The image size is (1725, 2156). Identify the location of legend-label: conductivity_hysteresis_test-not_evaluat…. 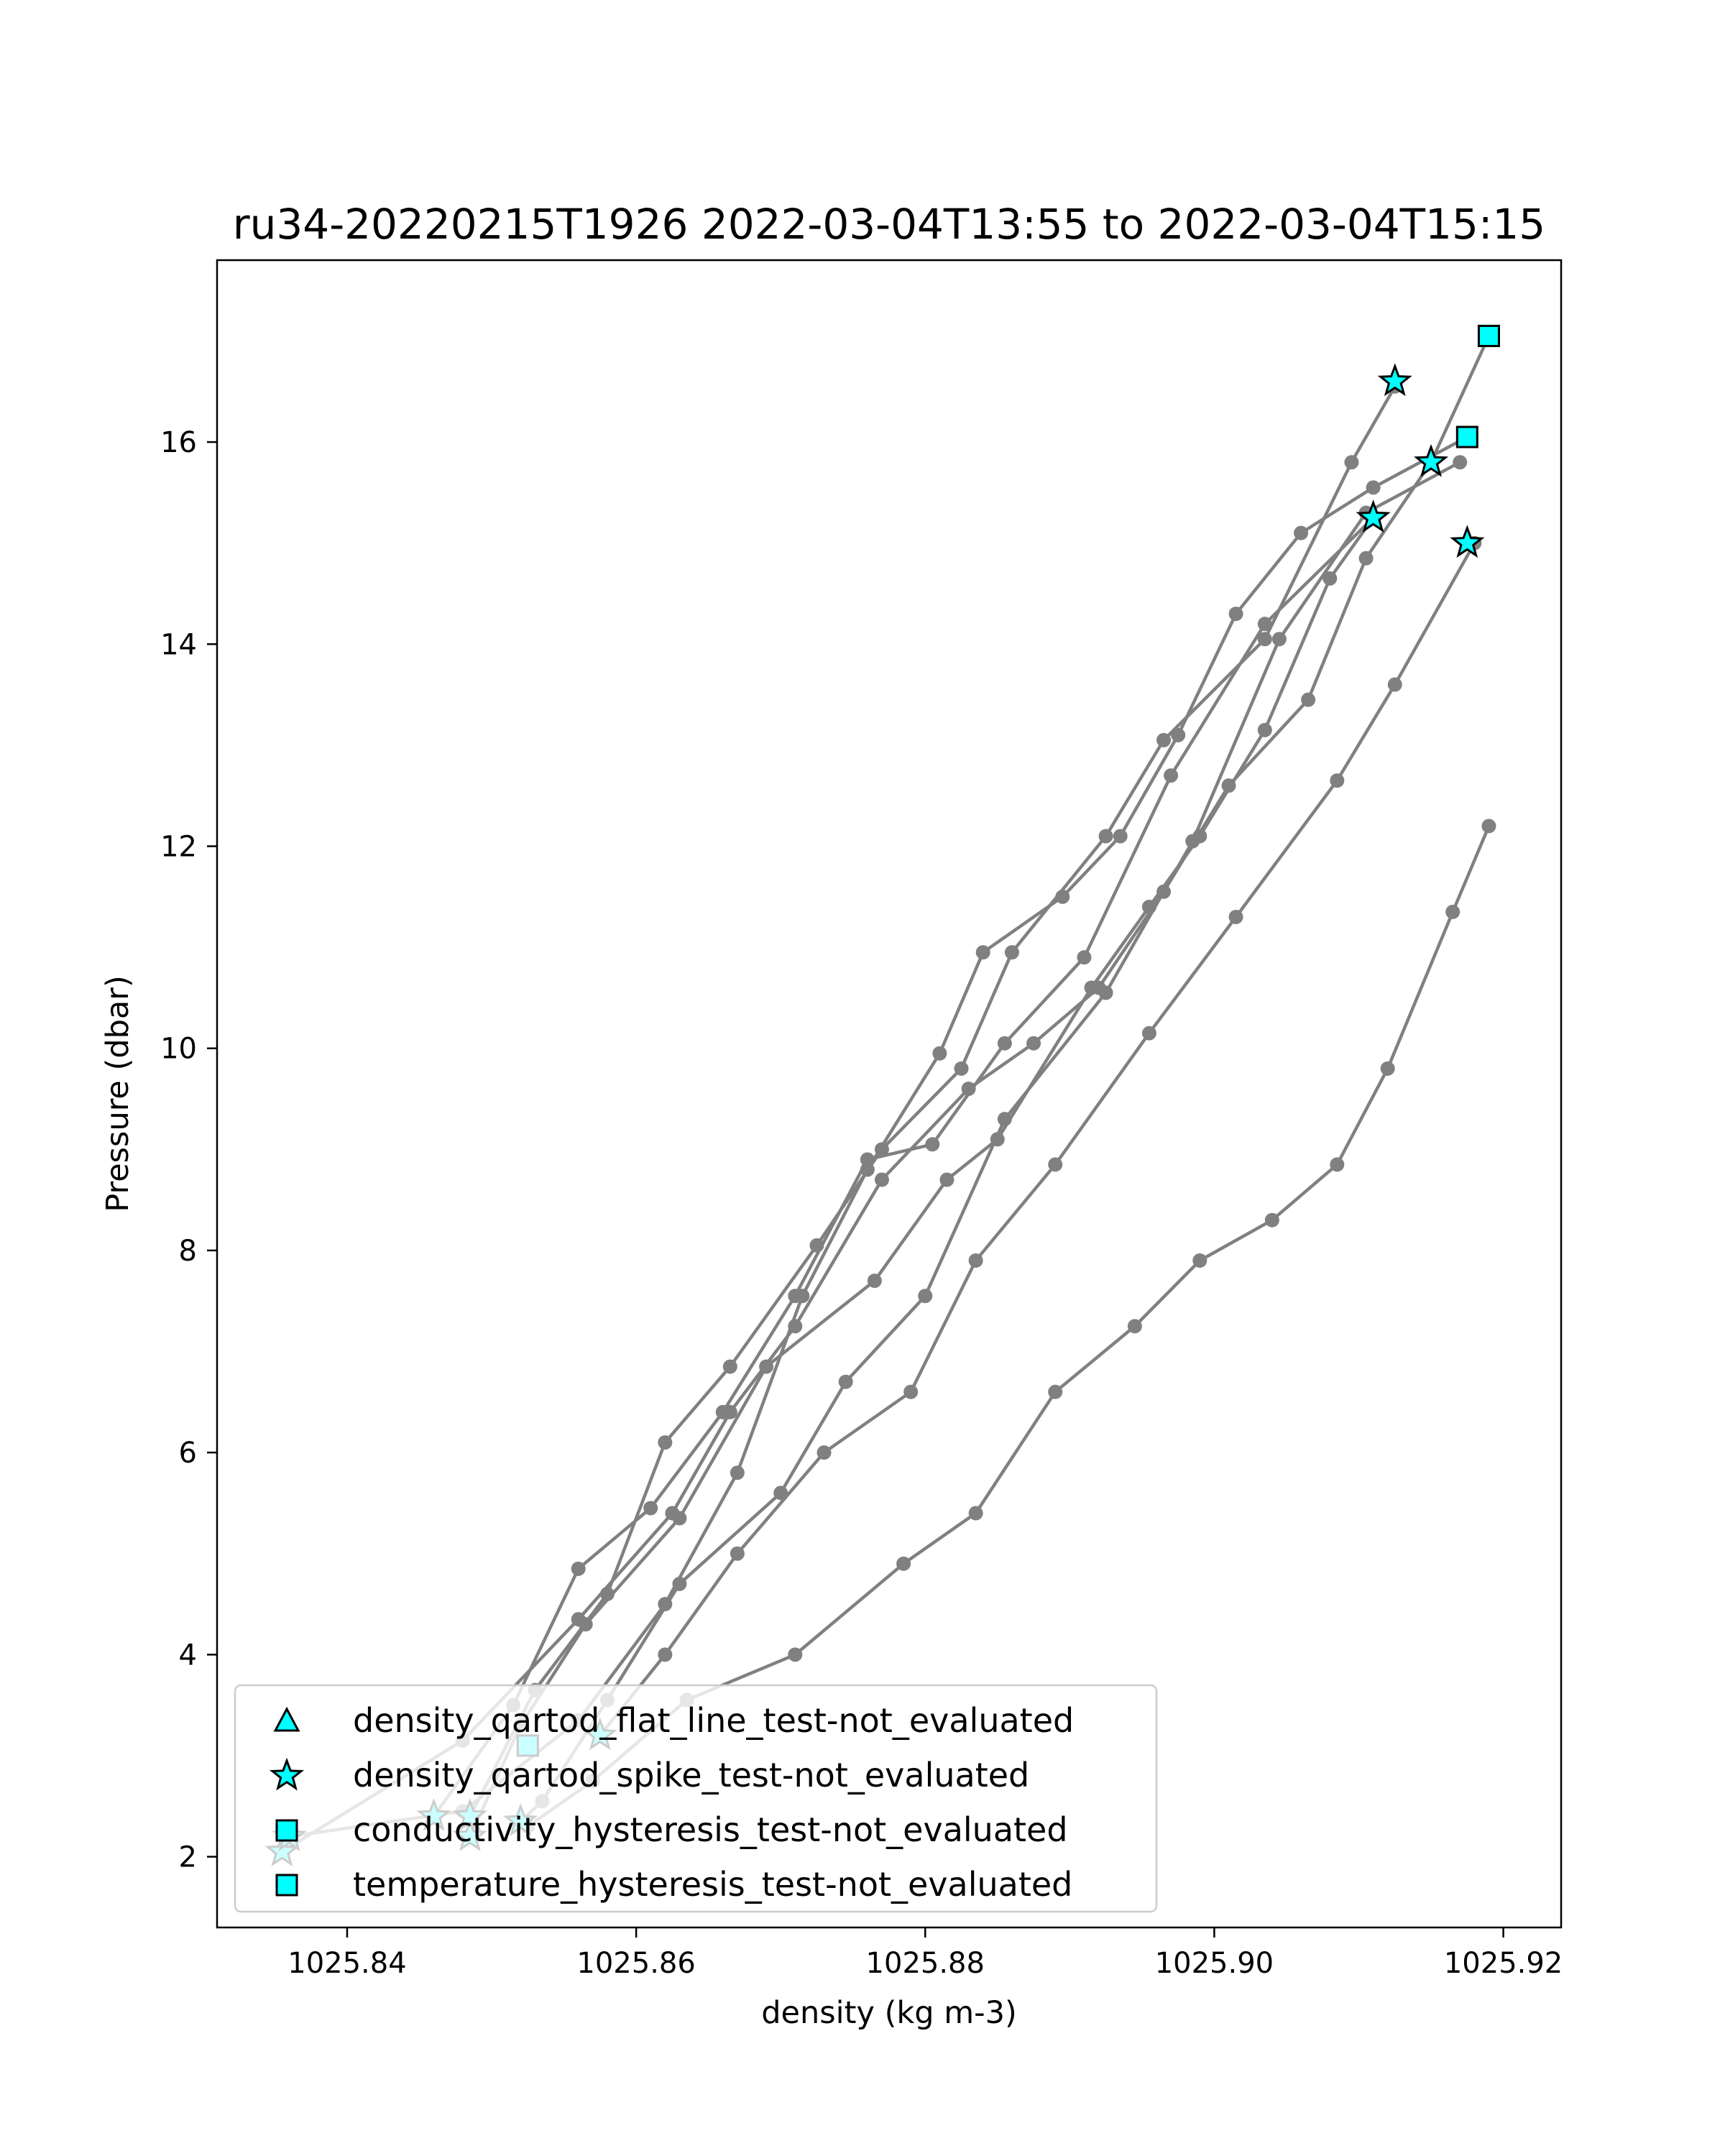
(710, 1830).